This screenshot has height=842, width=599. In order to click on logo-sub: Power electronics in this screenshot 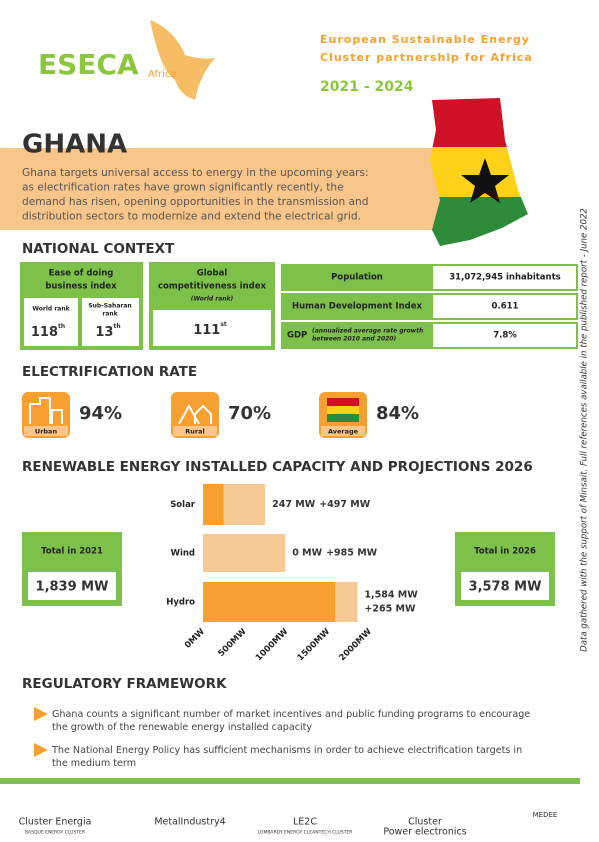, I will do `click(424, 832)`.